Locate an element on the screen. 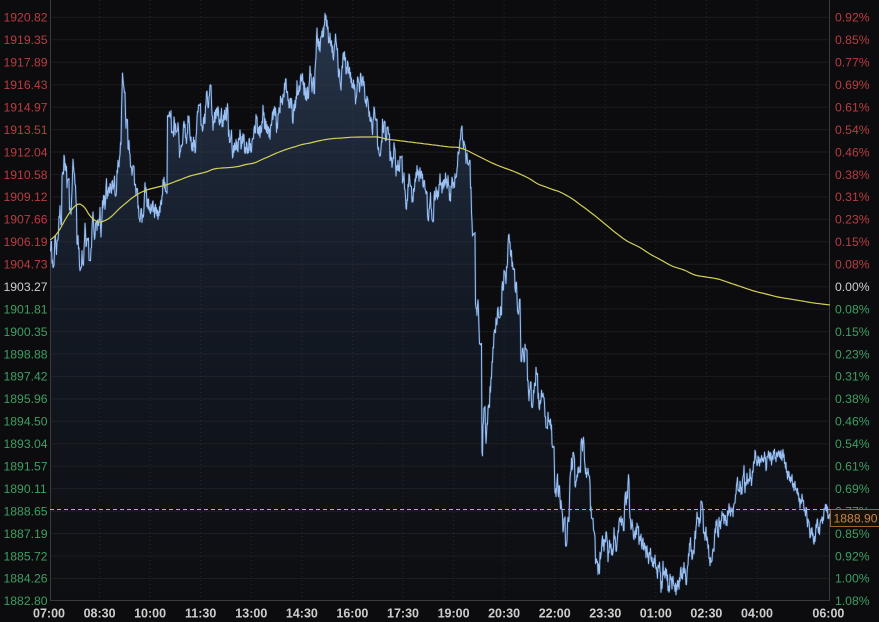  svg-text: 23:30 is located at coordinates (605, 614).